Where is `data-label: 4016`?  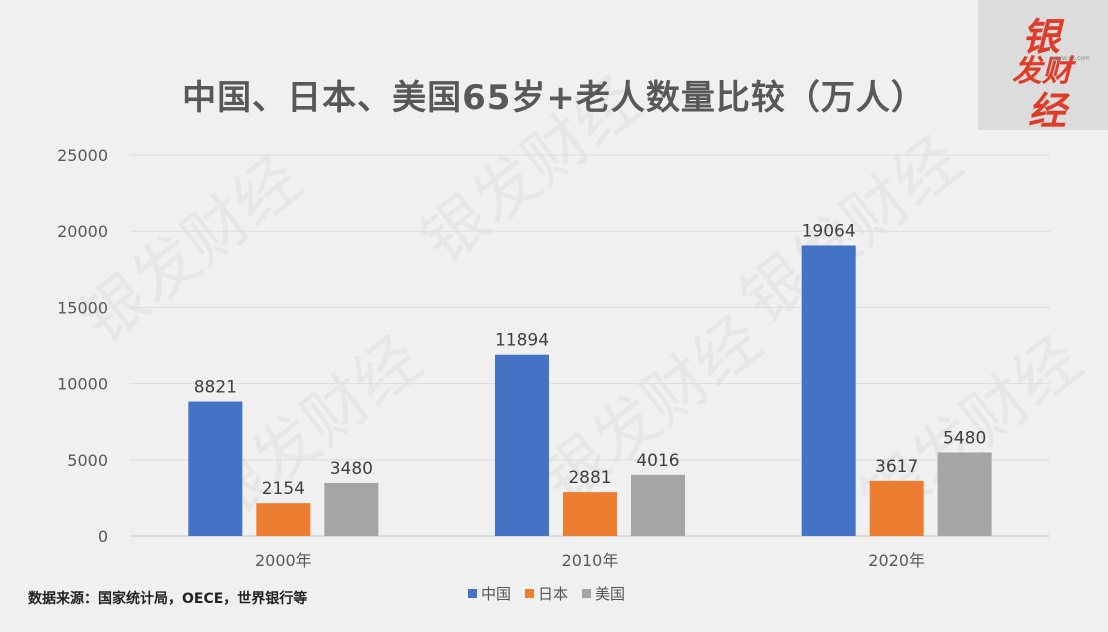 data-label: 4016 is located at coordinates (657, 461).